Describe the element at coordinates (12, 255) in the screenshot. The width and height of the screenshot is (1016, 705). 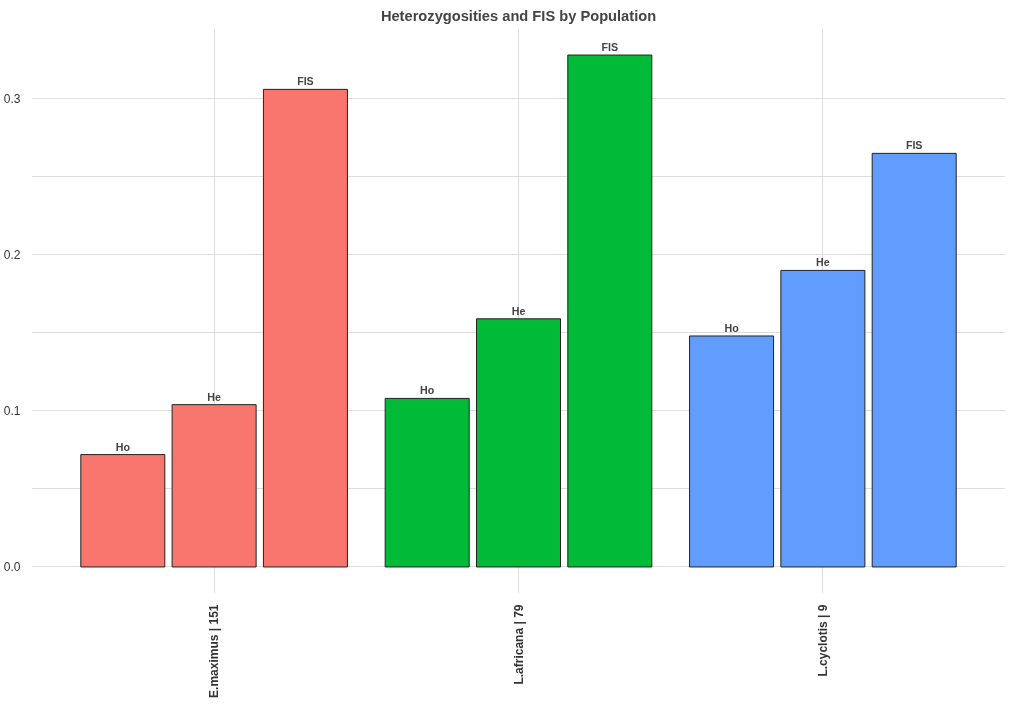
I see `y-tick-label: 0.2` at that location.